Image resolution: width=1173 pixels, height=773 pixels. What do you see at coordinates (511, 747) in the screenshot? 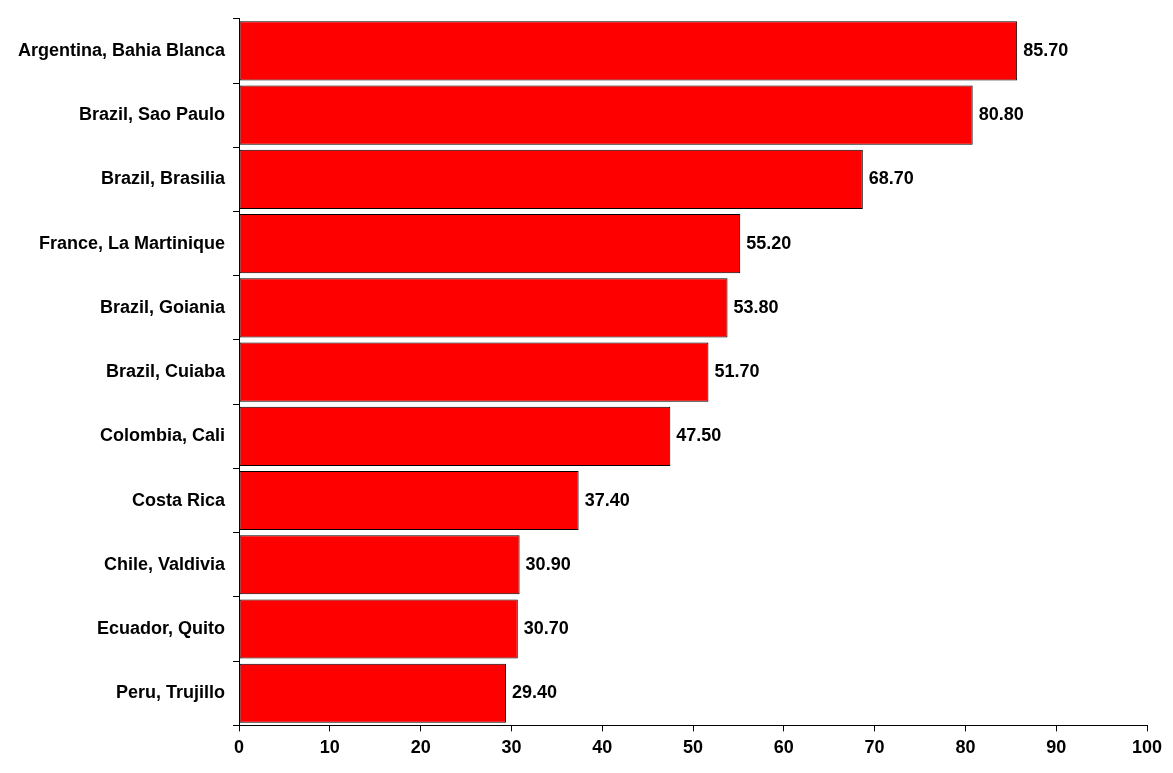
I see `x-tick-label: 30` at bounding box center [511, 747].